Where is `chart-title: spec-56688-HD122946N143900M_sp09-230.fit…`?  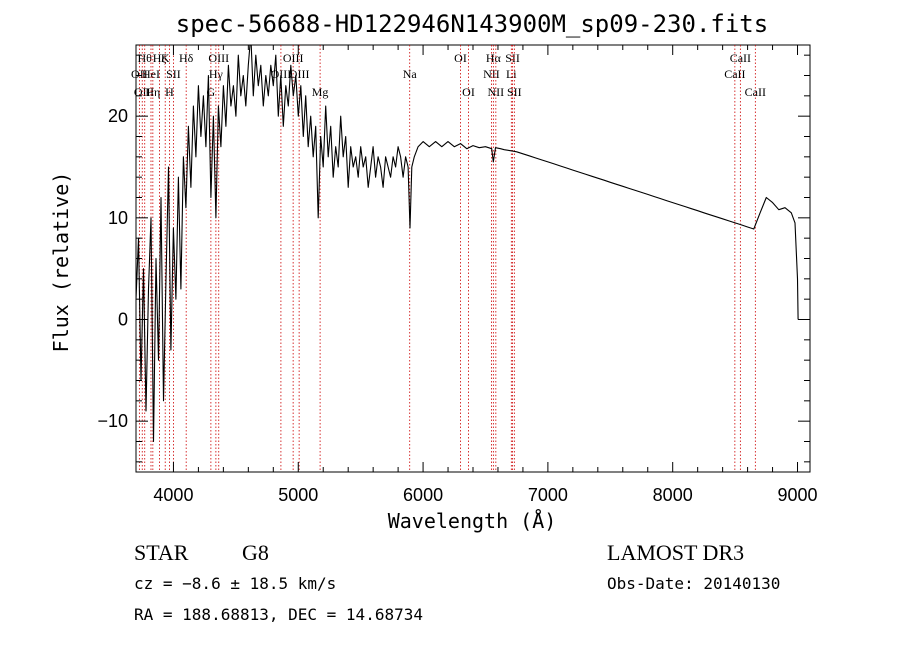 chart-title: spec-56688-HD122946N143900M_sp09-230.fit… is located at coordinates (472, 24).